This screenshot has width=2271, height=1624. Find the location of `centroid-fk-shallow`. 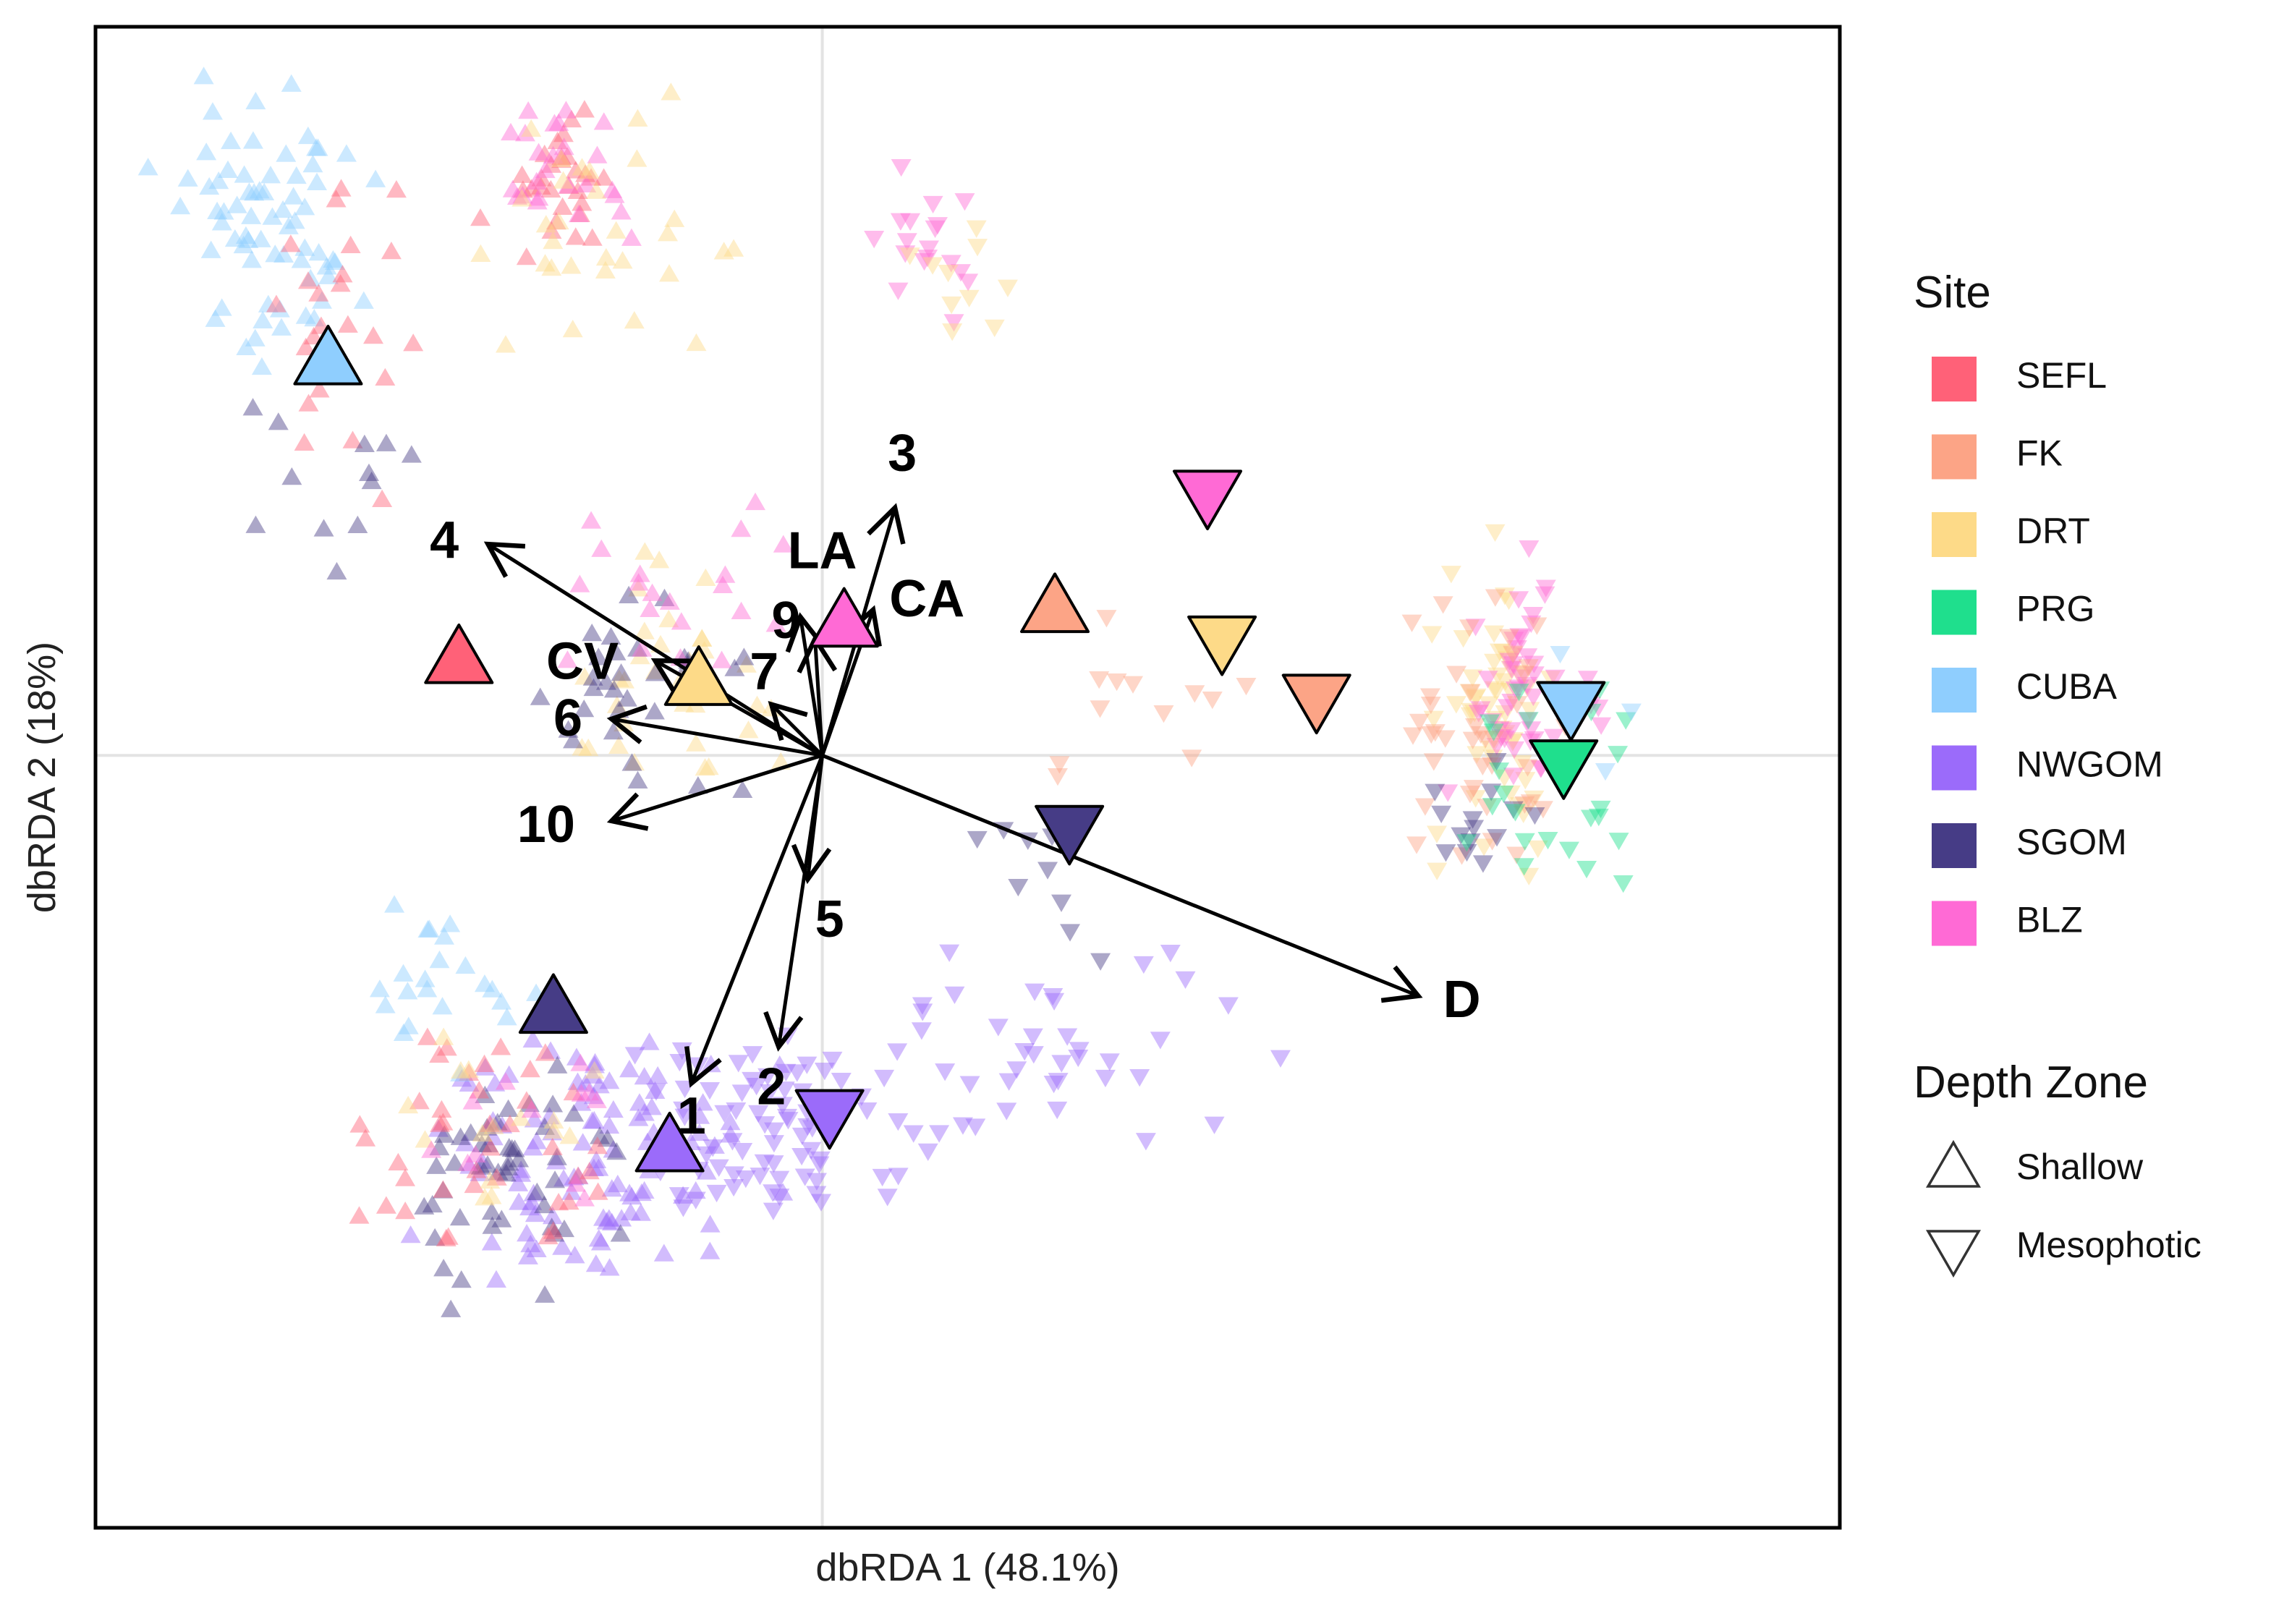

centroid-fk-shallow is located at coordinates (1055, 603).